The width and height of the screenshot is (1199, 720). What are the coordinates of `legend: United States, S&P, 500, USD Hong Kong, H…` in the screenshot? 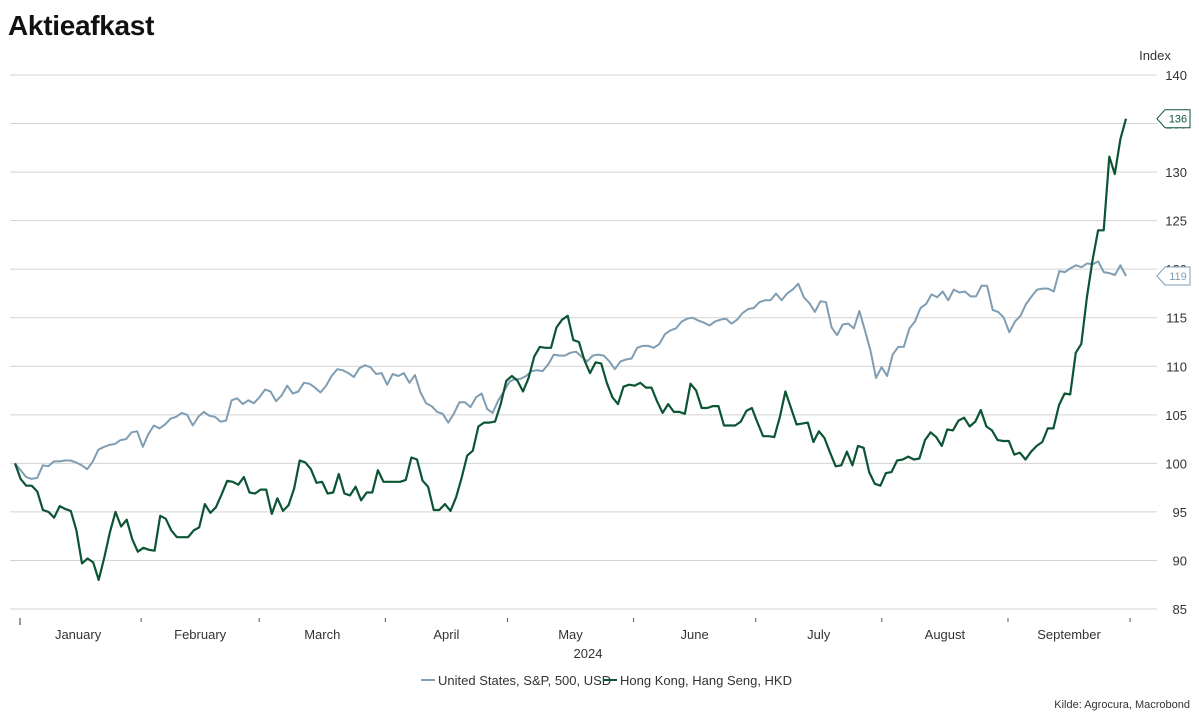 It's located at (606, 680).